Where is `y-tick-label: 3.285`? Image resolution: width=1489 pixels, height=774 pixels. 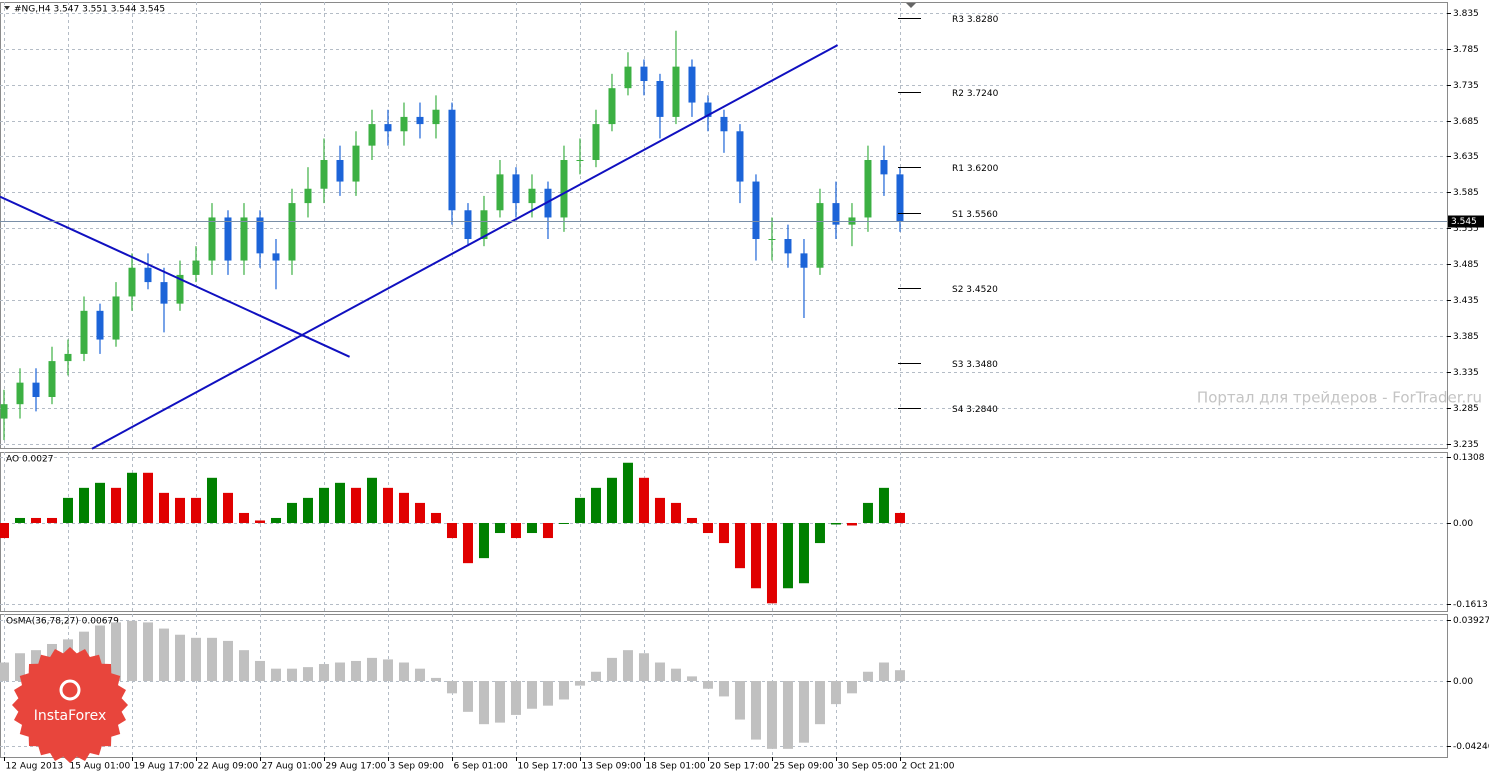
y-tick-label: 3.285 is located at coordinates (1466, 409).